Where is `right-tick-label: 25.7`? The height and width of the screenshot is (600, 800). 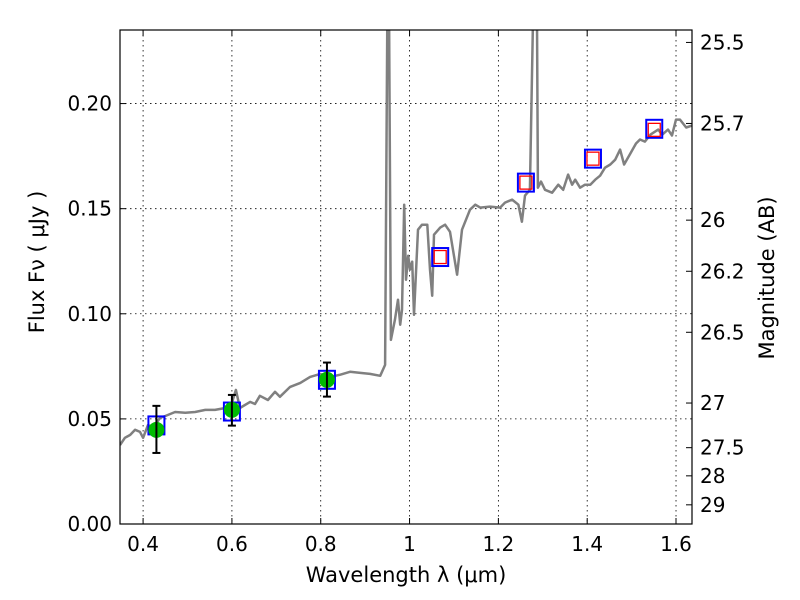
right-tick-label: 25.7 is located at coordinates (722, 123).